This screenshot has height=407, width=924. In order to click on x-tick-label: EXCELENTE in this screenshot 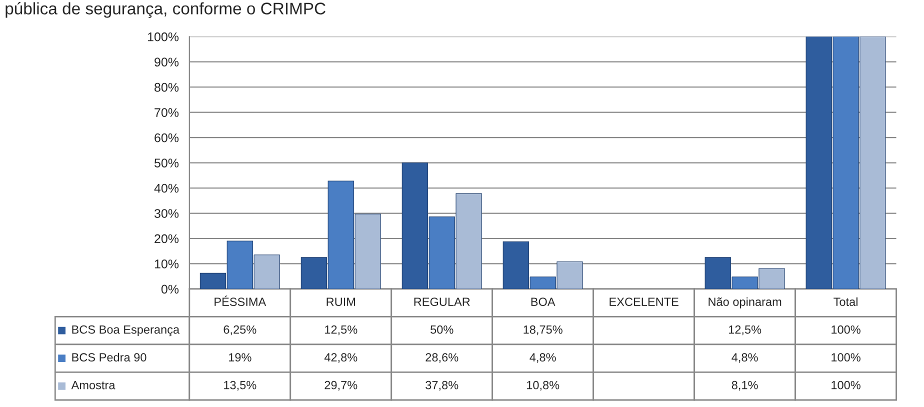, I will do `click(644, 302)`.